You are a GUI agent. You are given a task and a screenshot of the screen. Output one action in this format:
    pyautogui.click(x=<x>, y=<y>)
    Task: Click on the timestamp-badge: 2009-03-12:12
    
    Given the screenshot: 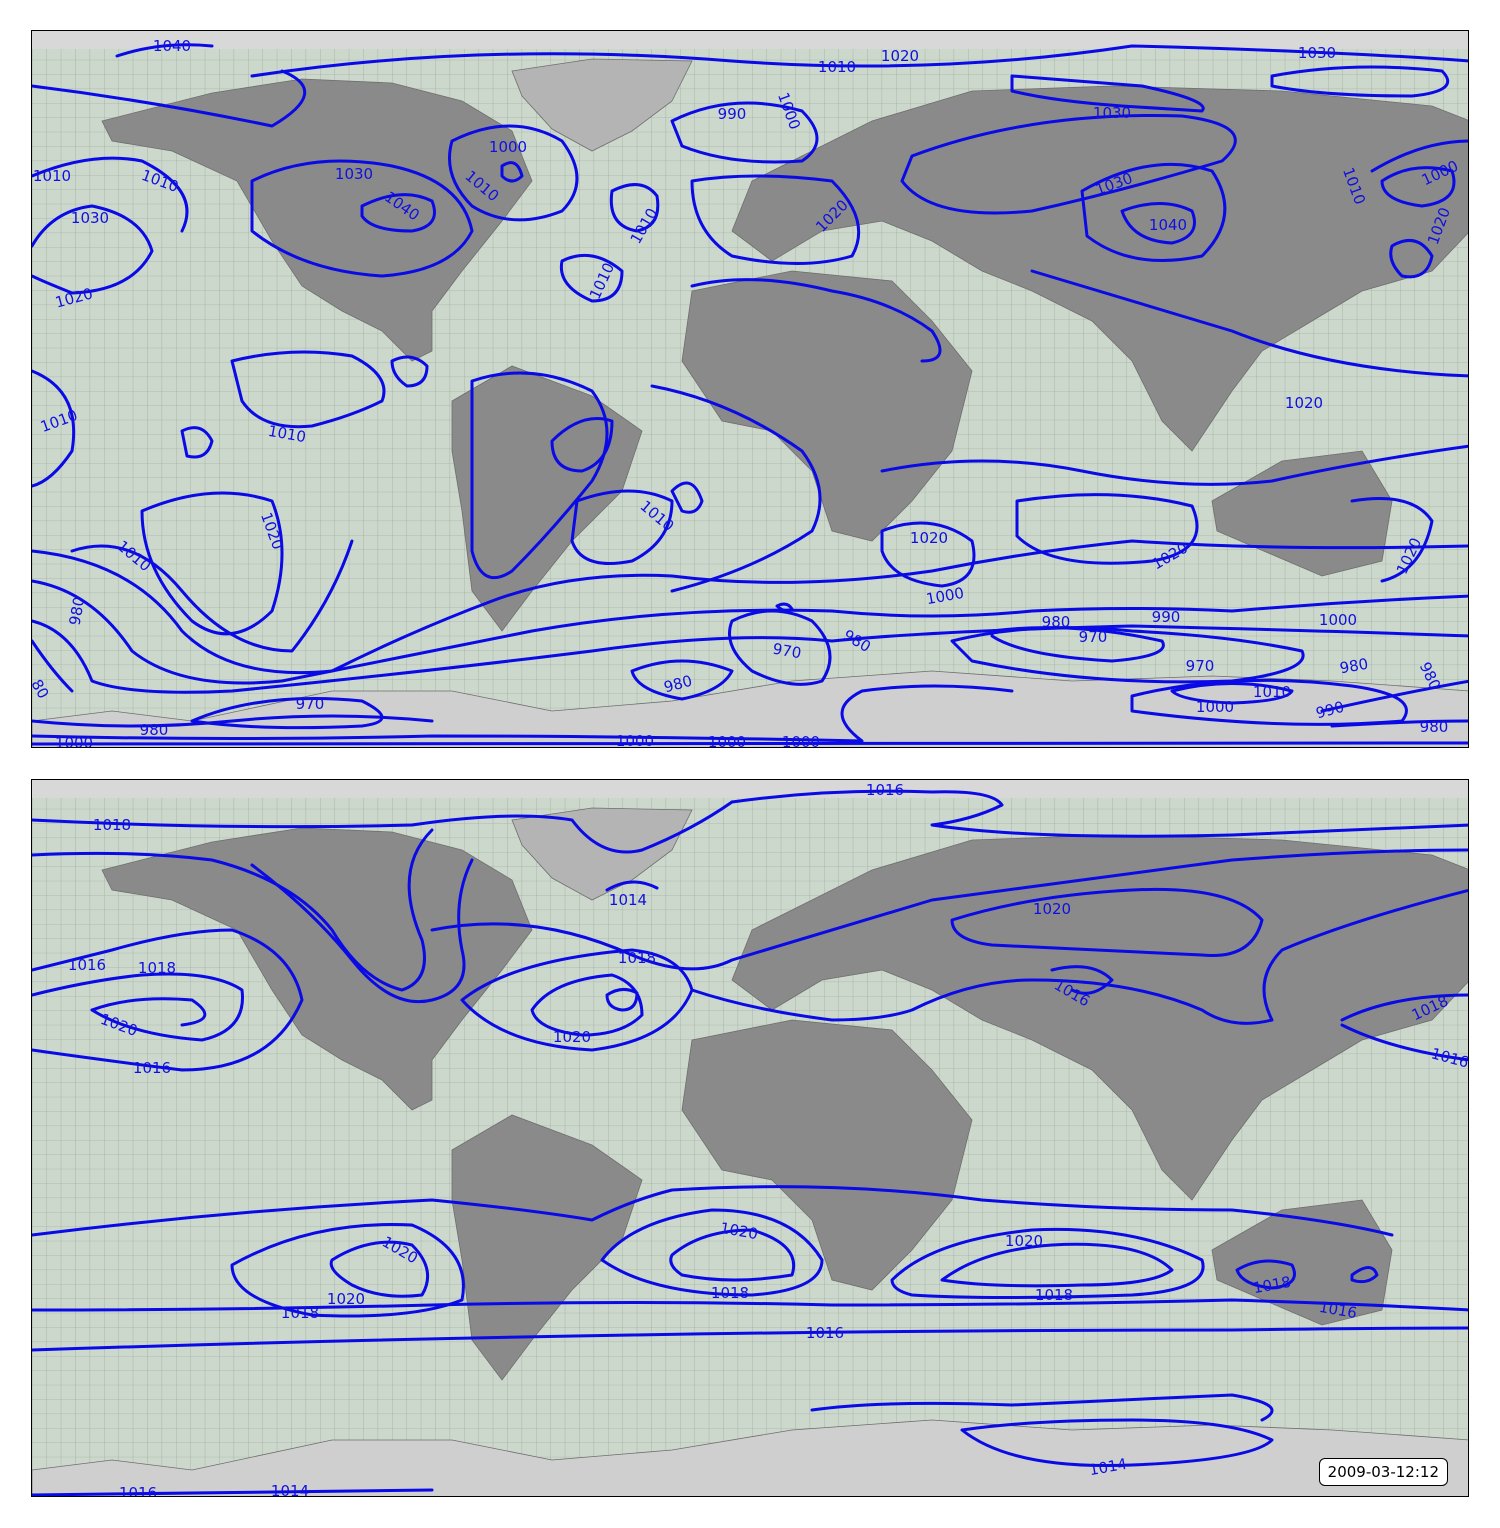 What is the action you would take?
    pyautogui.click(x=1383, y=1472)
    